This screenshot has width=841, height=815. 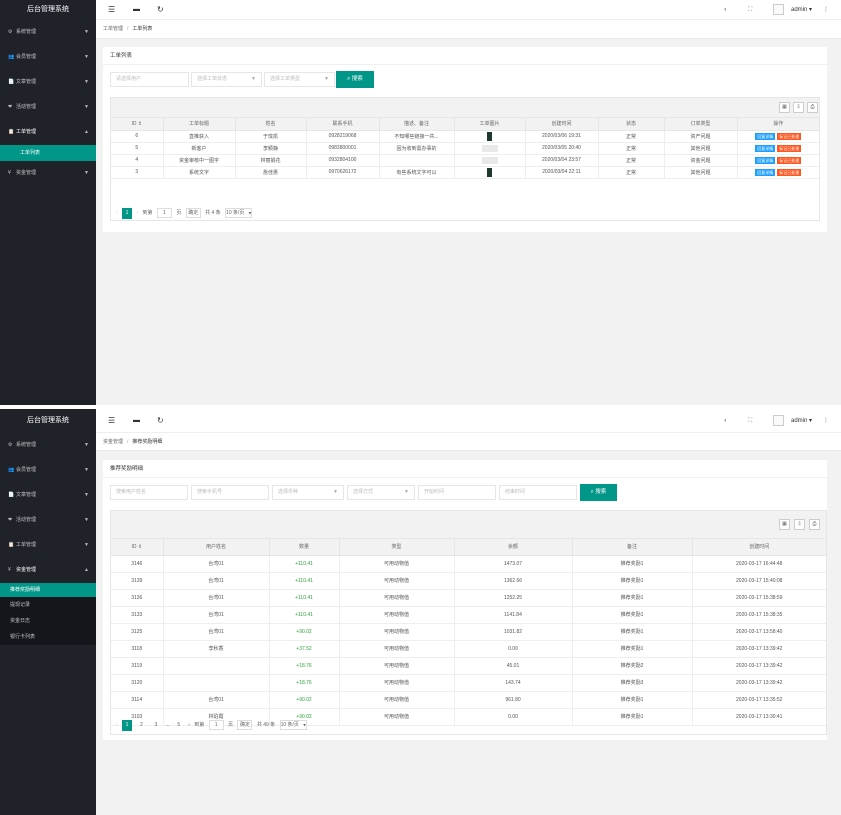 What do you see at coordinates (457, 492) in the screenshot?
I see `start-time-input: 开始时间` at bounding box center [457, 492].